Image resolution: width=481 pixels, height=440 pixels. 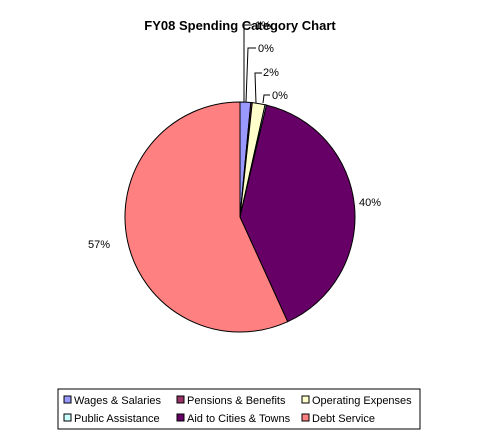 I want to click on legend-entry: Wages & Salaries, so click(x=118, y=401).